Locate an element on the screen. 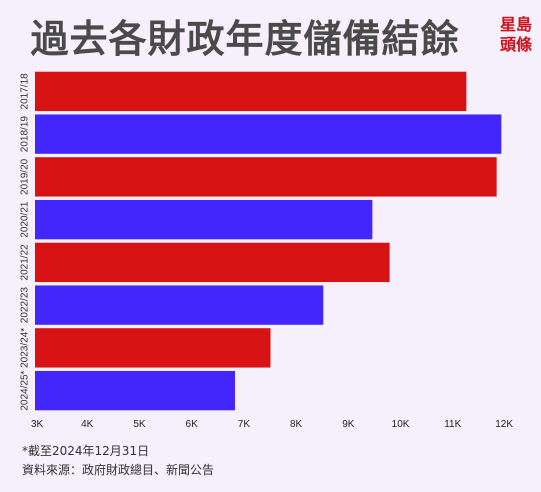 This screenshot has height=492, width=541. x-tick-label: 10K is located at coordinates (401, 424).